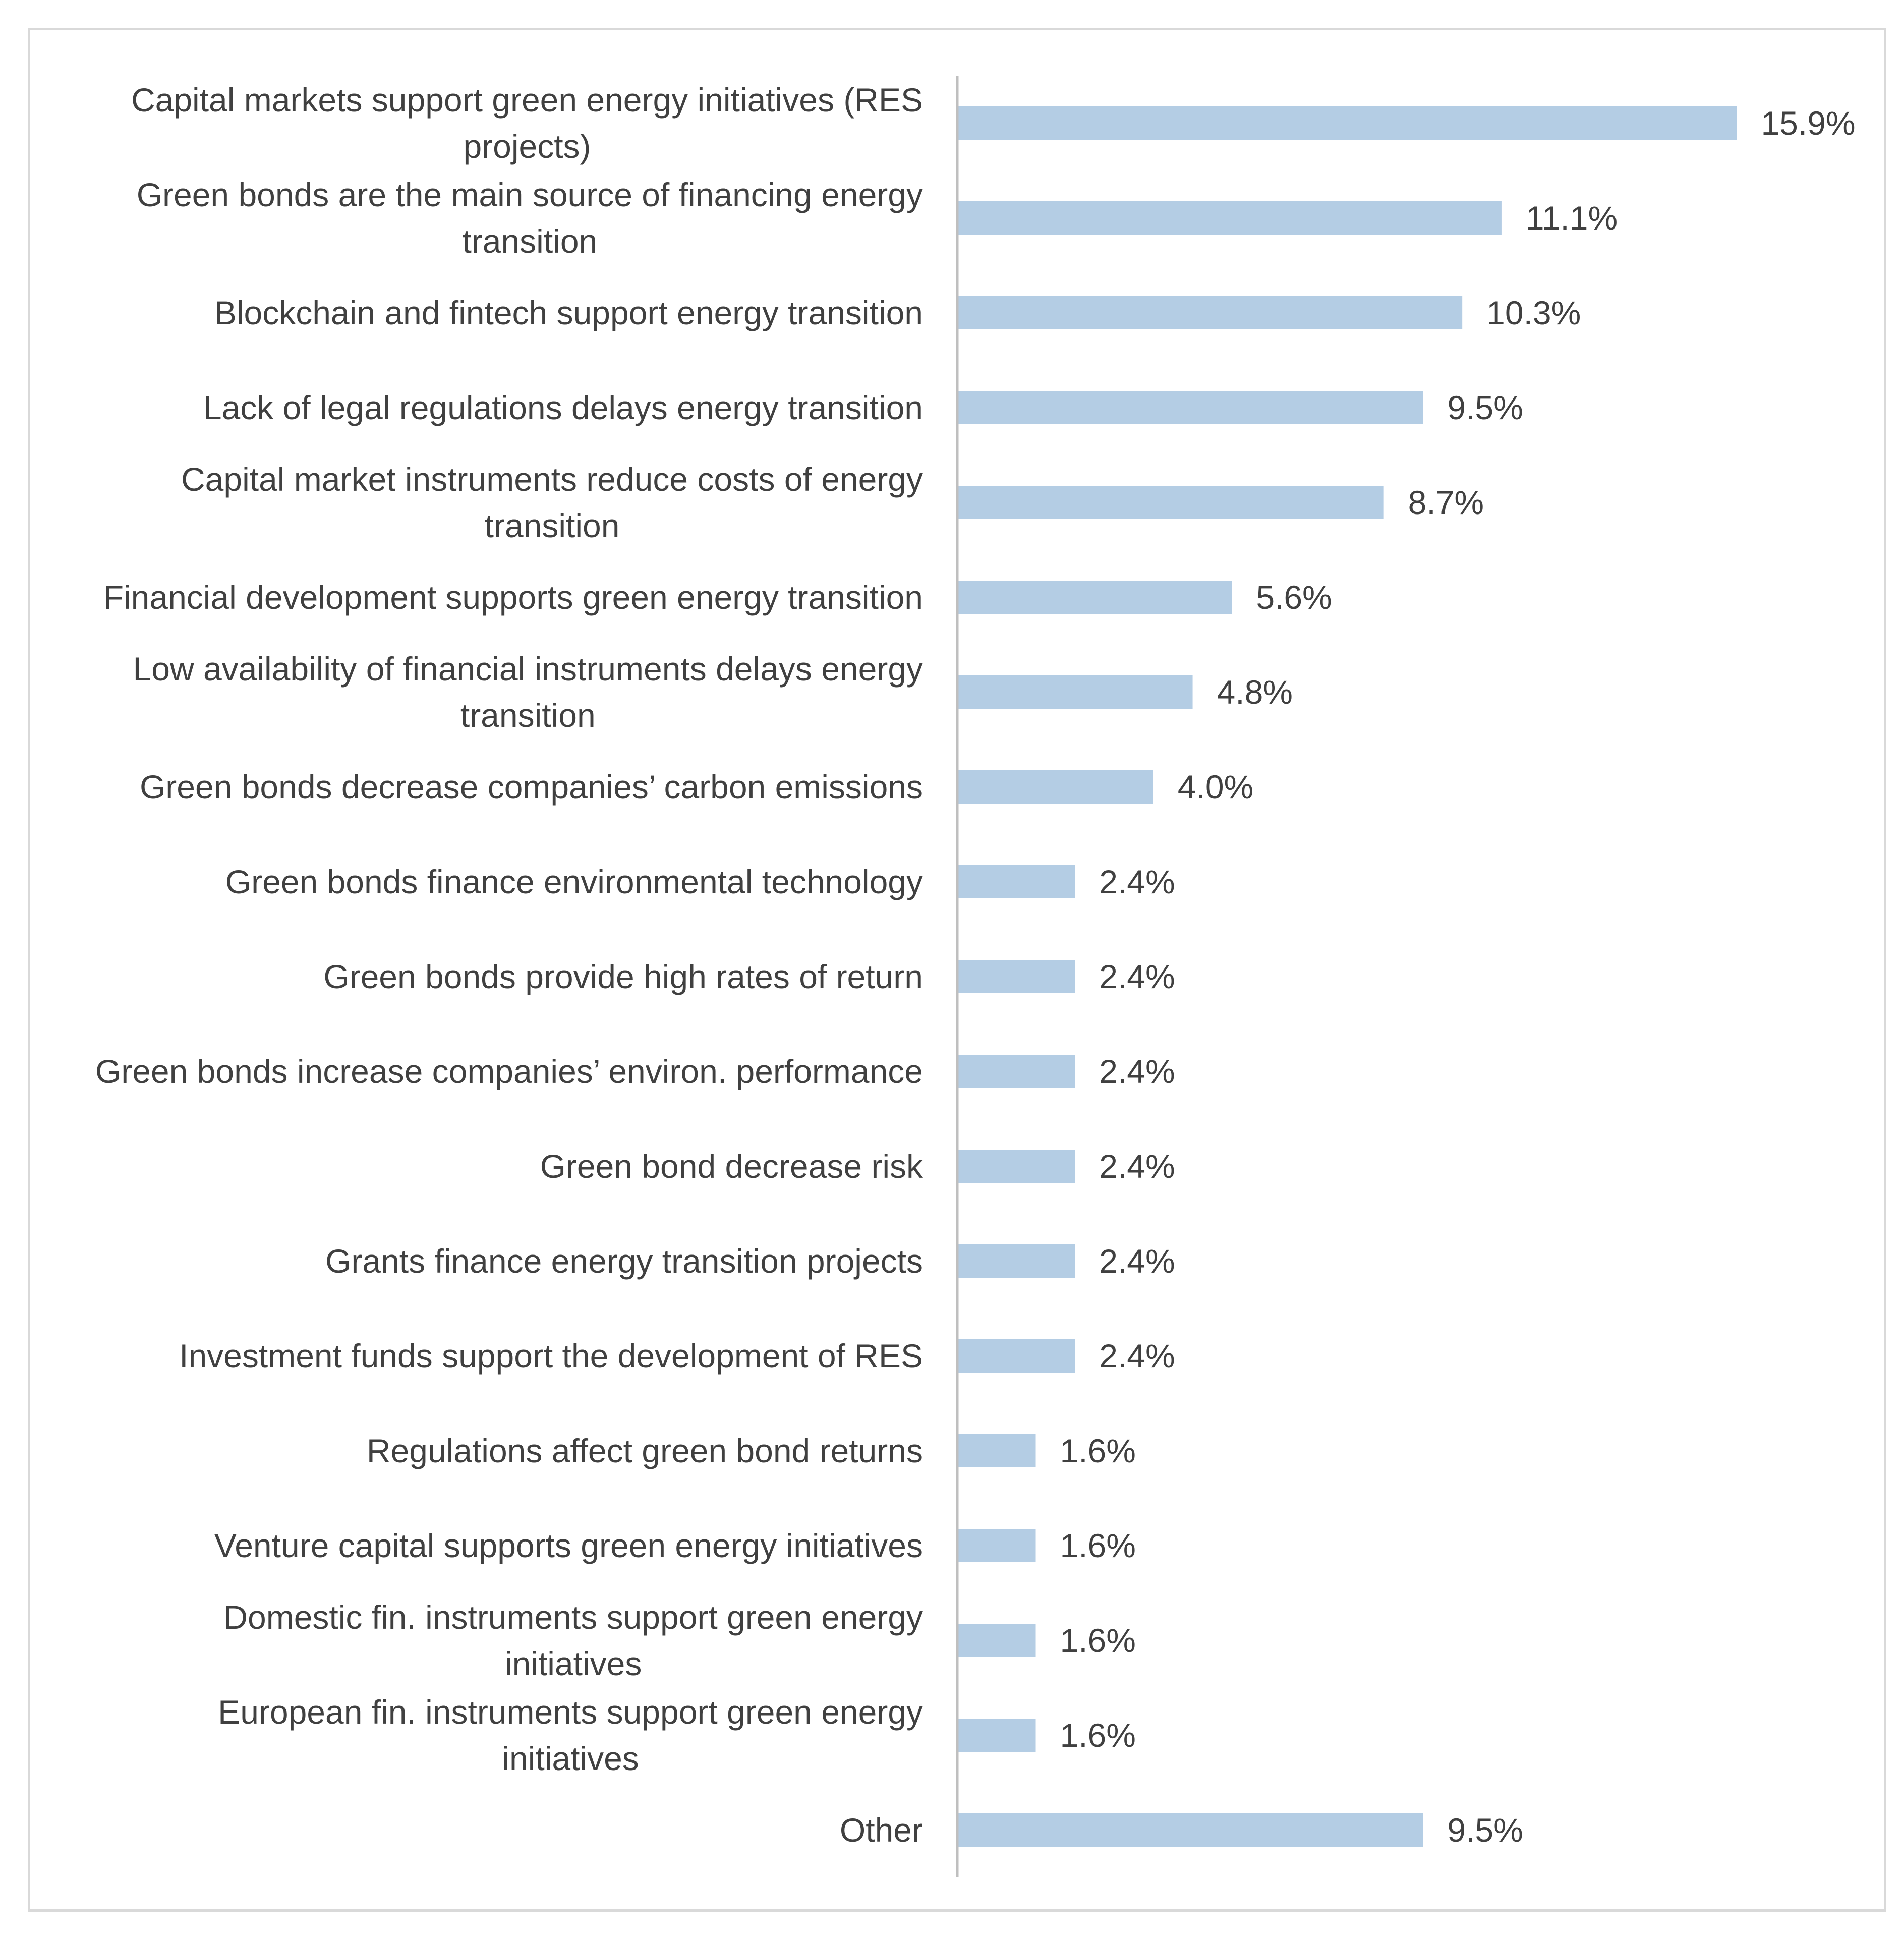 The height and width of the screenshot is (1940, 1904). Describe the element at coordinates (1137, 977) in the screenshot. I see `value-label-10: 2.4%` at that location.